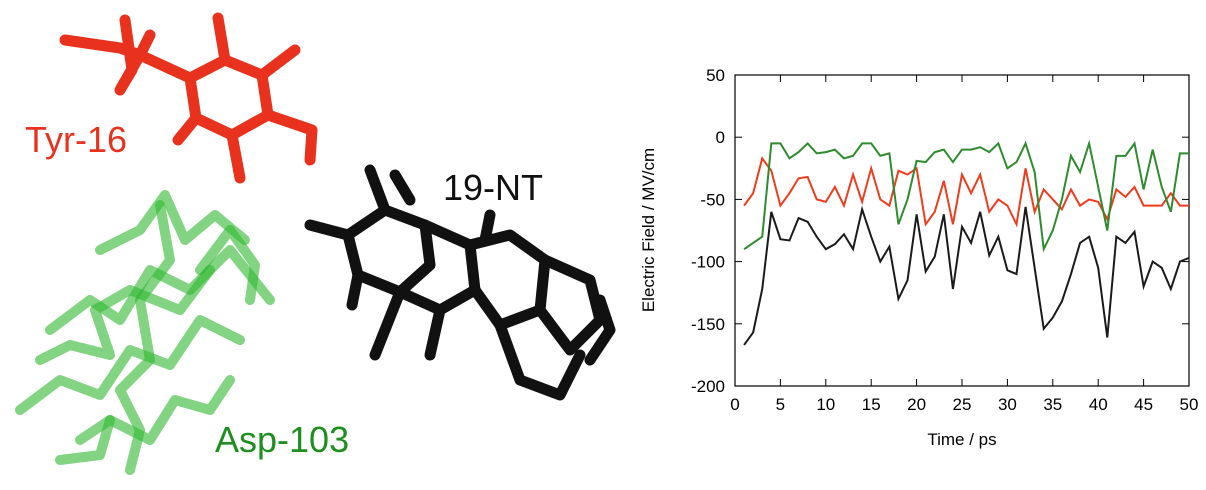  Describe the element at coordinates (715, 75) in the screenshot. I see `y-tick-label: 50` at that location.